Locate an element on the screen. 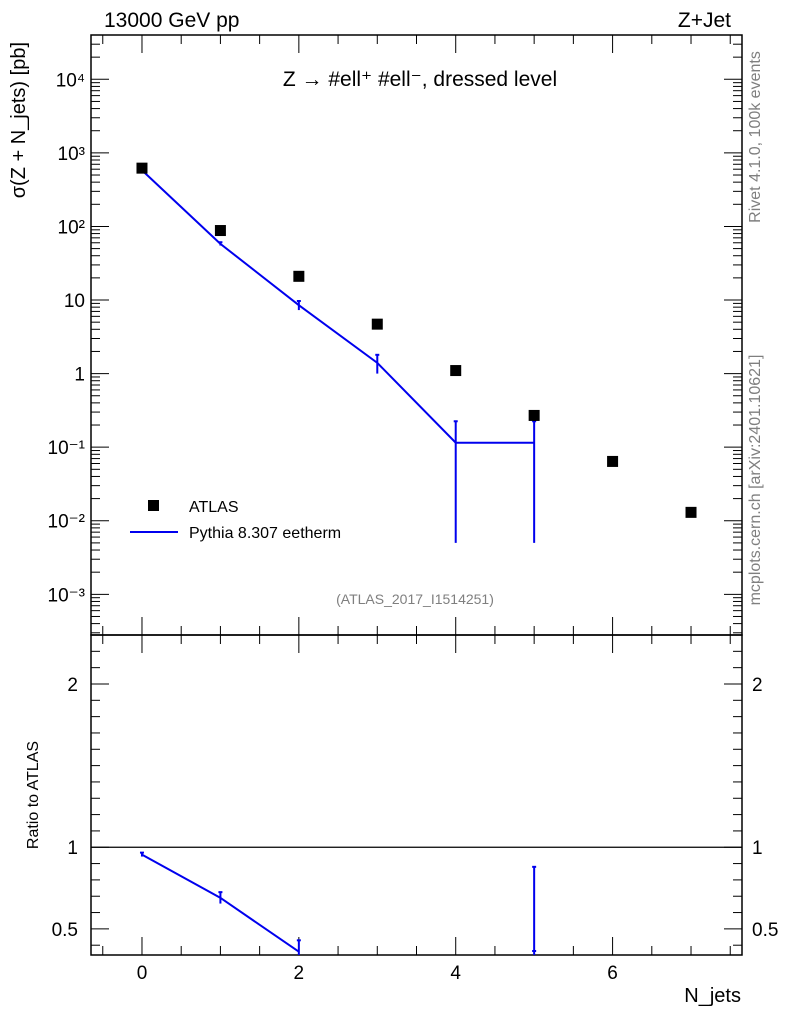 The image size is (786, 1024). y-tick-label-main: 10⁻¹ is located at coordinates (67, 448).